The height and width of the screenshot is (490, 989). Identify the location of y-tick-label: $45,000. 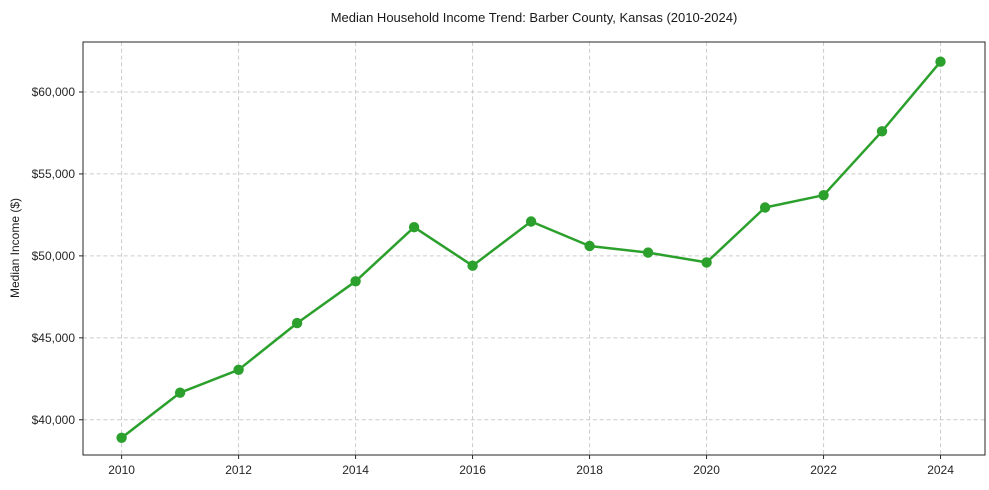
(54, 338).